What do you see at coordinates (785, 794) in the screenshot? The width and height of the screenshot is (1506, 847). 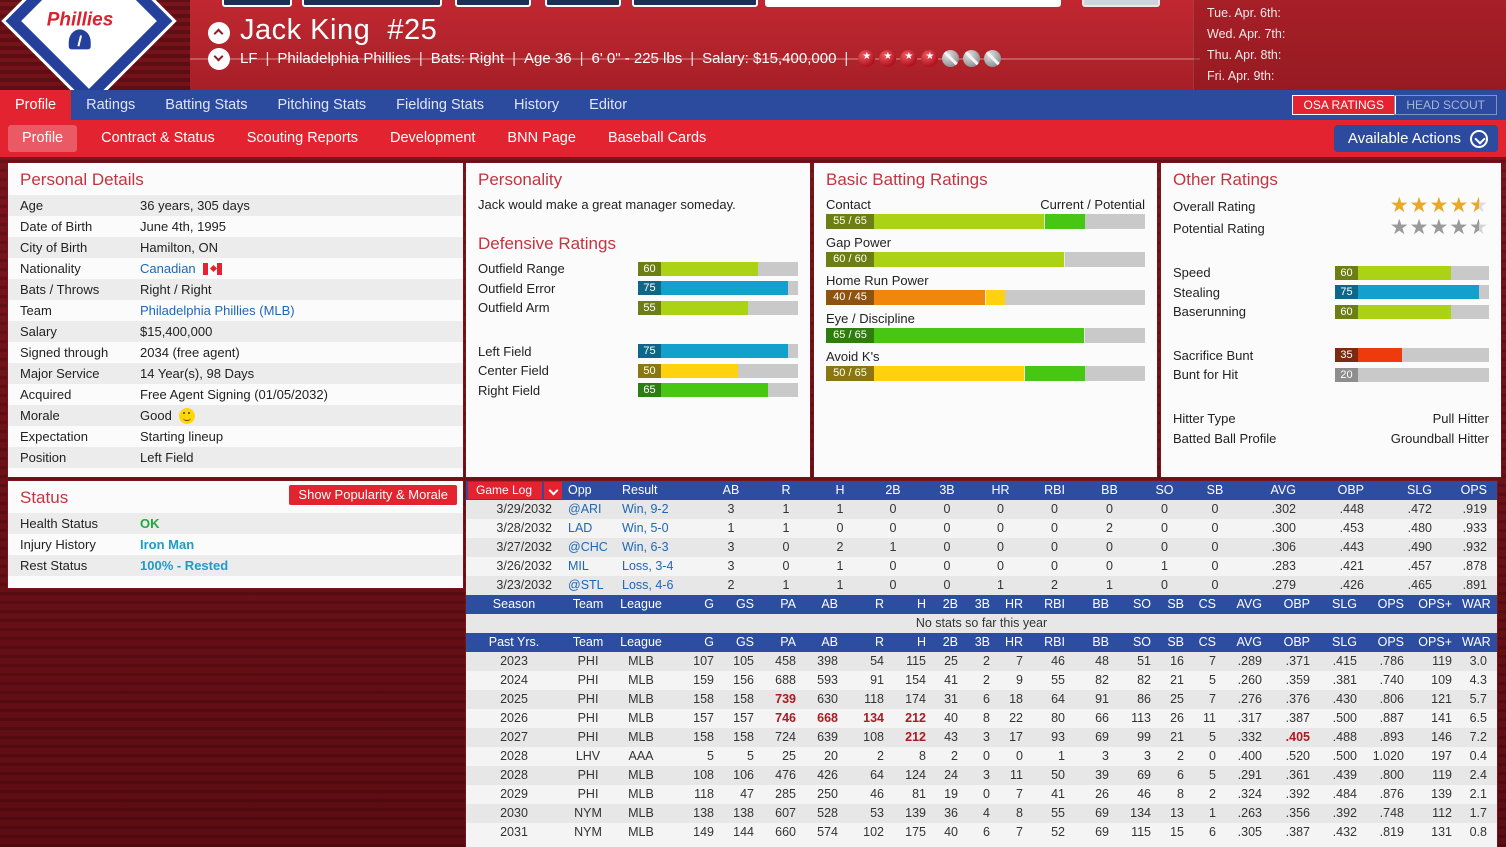 I see `cell: 285` at bounding box center [785, 794].